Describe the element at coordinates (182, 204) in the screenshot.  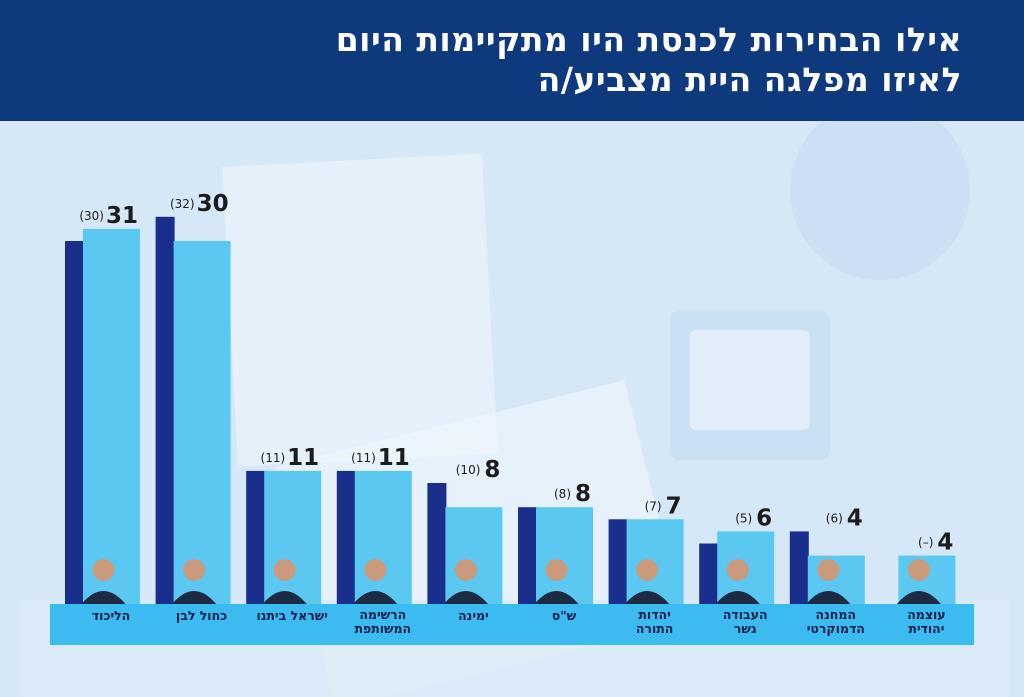
I see `previous-seats-value-label: (32)` at that location.